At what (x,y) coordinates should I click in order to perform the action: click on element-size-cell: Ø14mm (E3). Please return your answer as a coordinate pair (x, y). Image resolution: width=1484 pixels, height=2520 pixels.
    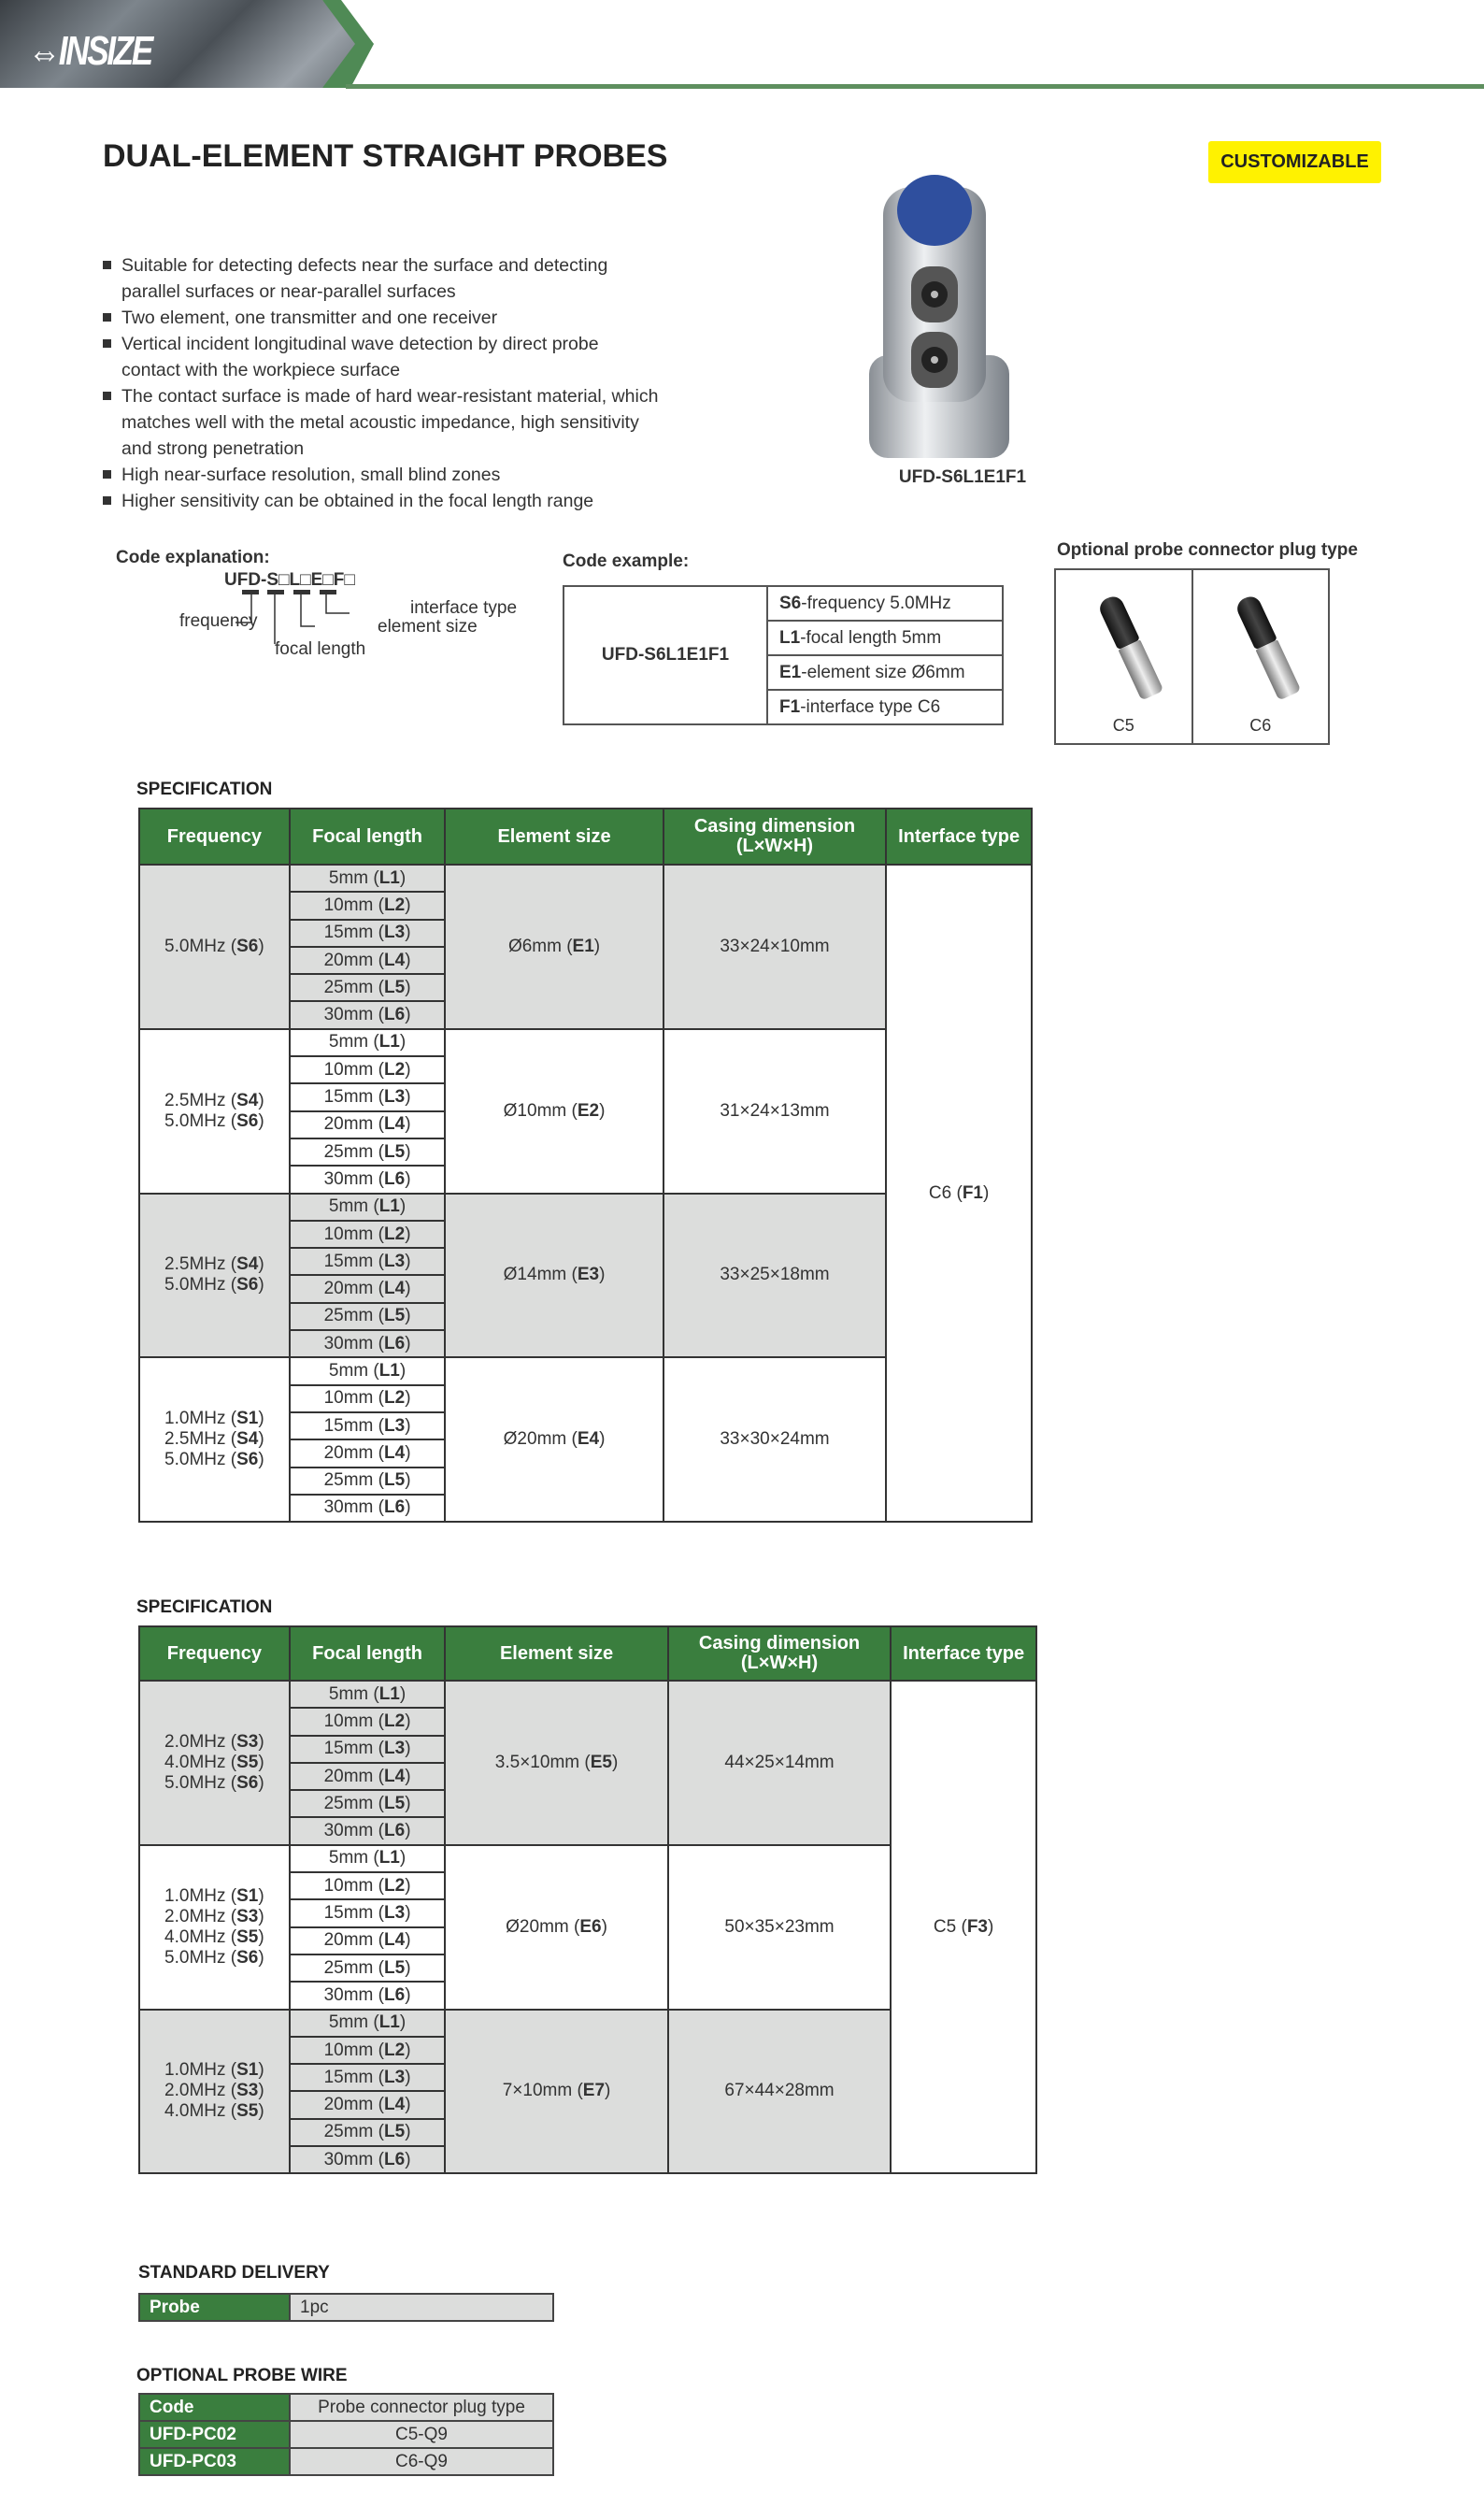
    Looking at the image, I should click on (554, 1275).